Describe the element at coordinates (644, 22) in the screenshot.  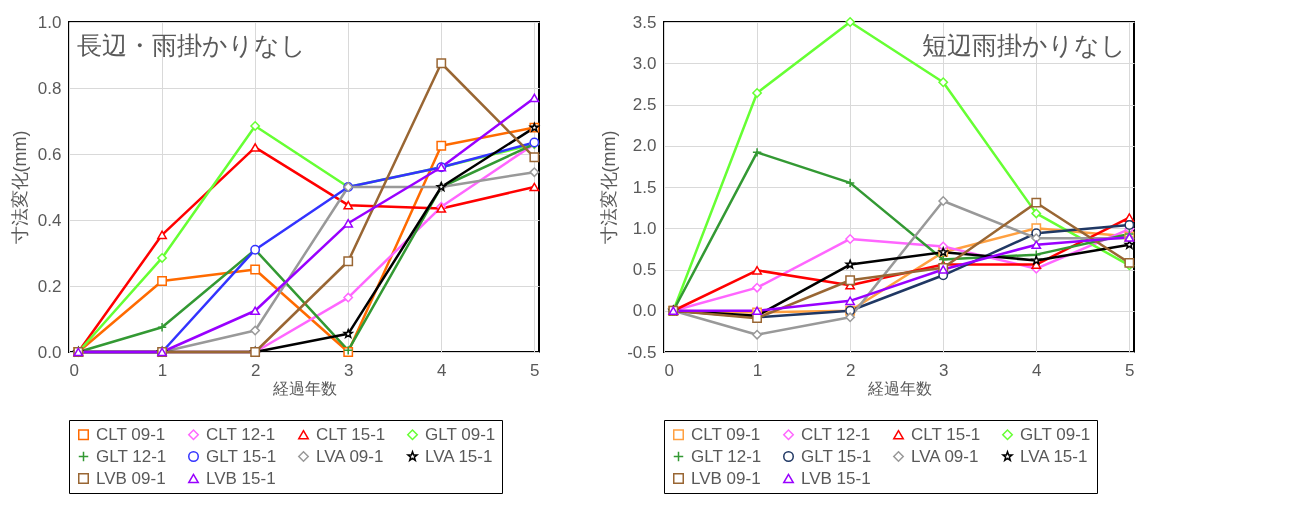
I see `y-tick-label: 3.5` at that location.